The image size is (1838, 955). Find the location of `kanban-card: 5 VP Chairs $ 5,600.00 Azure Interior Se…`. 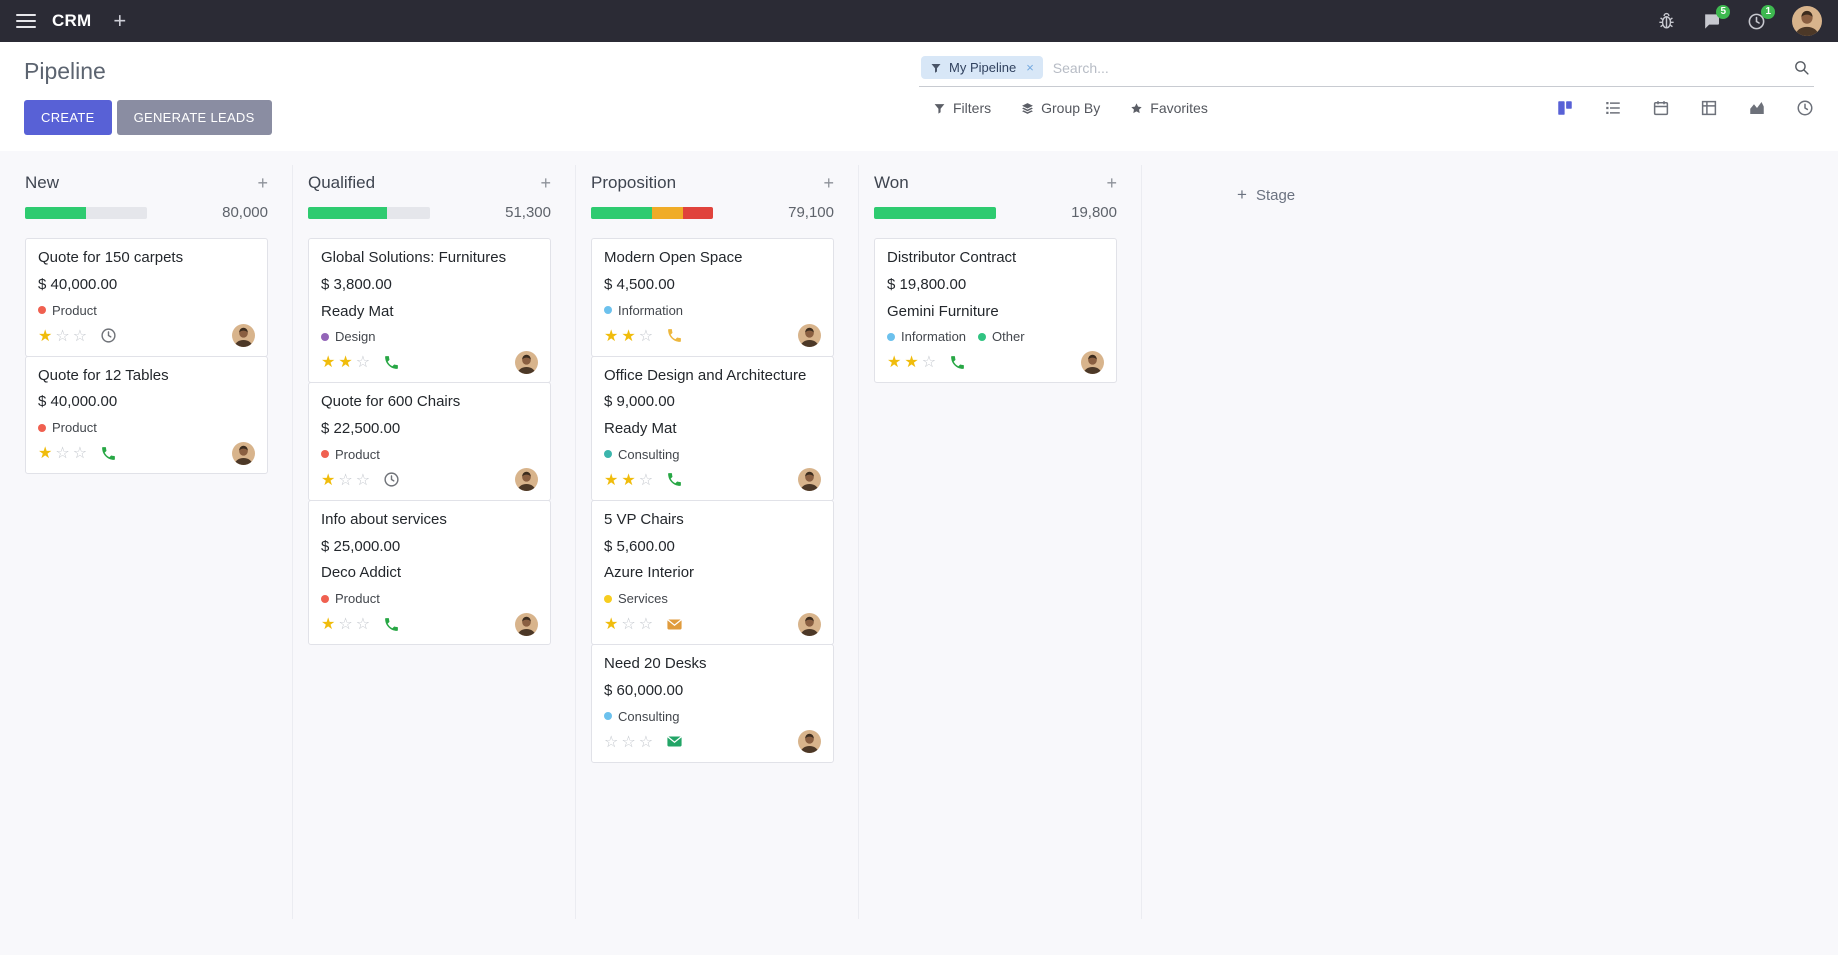

kanban-card: 5 VP Chairs $ 5,600.00 Azure Interior Se… is located at coordinates (712, 572).